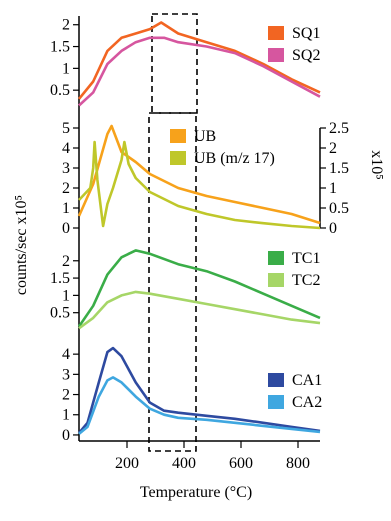 This screenshot has width=391, height=521. What do you see at coordinates (178, 158) in the screenshot?
I see `legend-swatch-ub-m-z-17-` at bounding box center [178, 158].